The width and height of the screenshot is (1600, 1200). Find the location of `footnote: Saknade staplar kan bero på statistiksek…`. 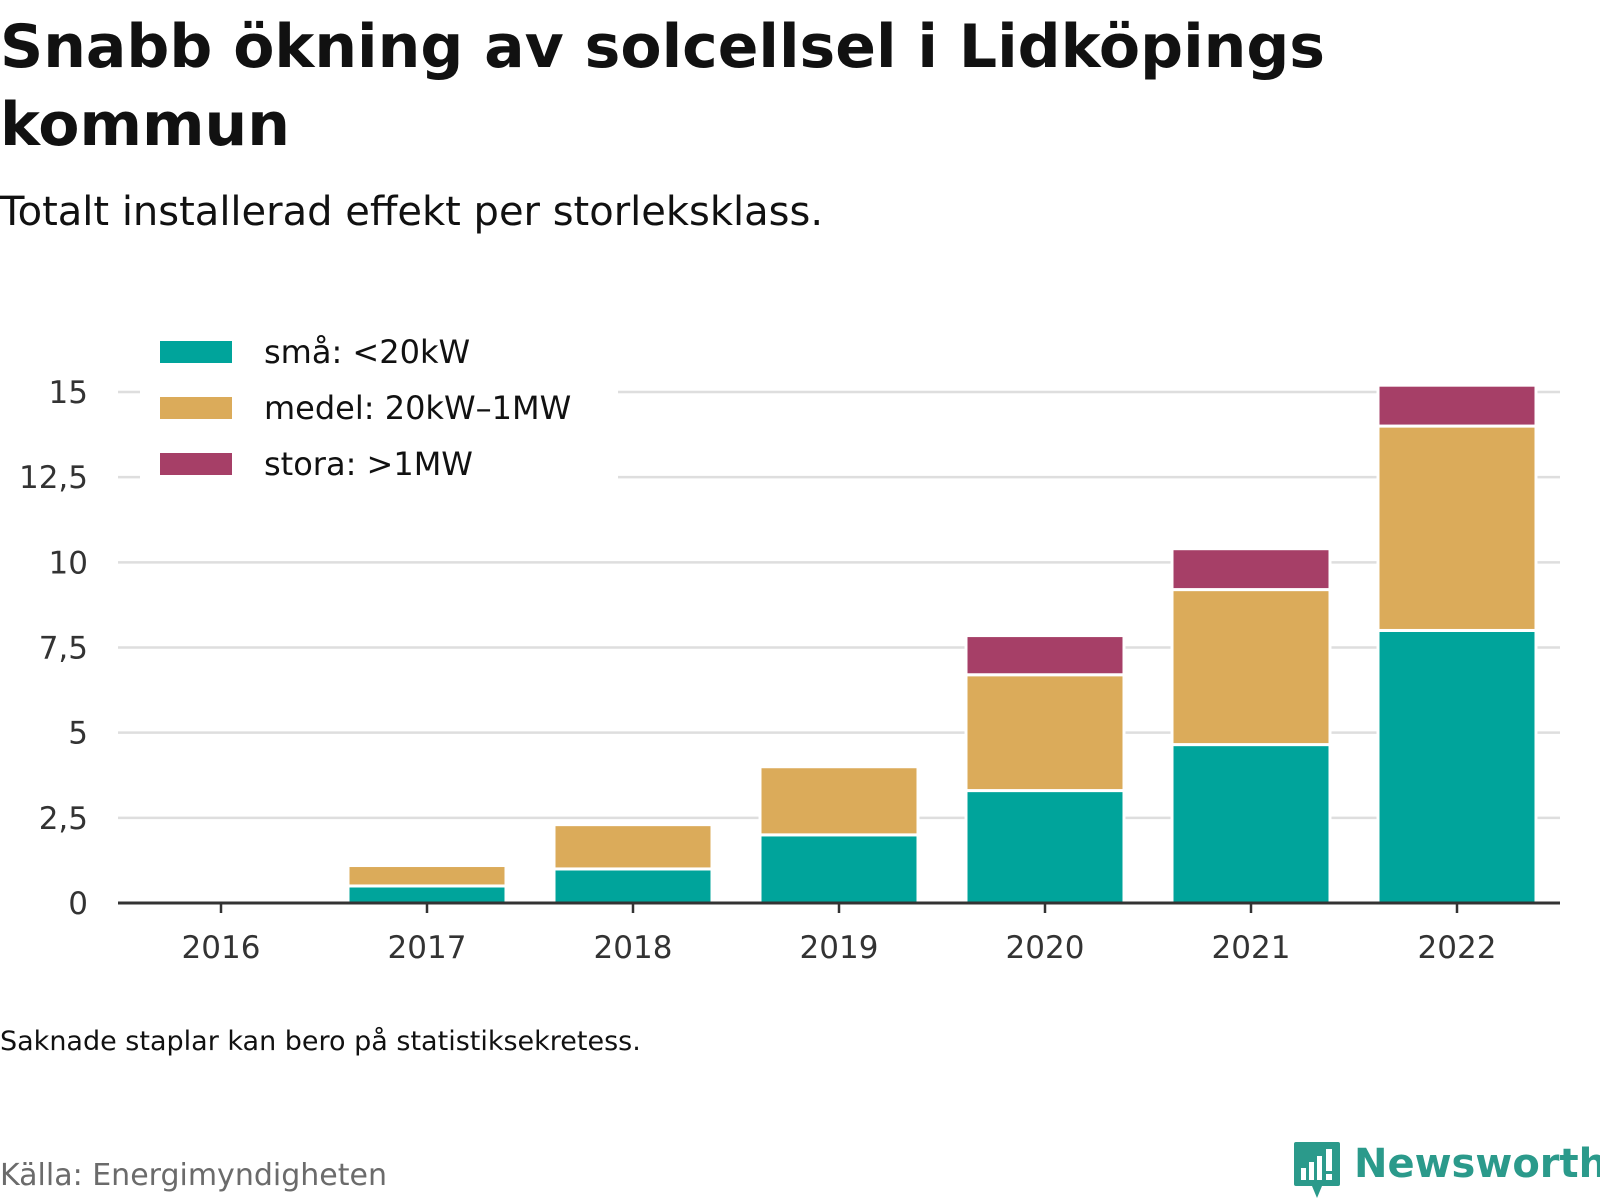

footnote: Saknade staplar kan bero på statistiksek… is located at coordinates (320, 1041).